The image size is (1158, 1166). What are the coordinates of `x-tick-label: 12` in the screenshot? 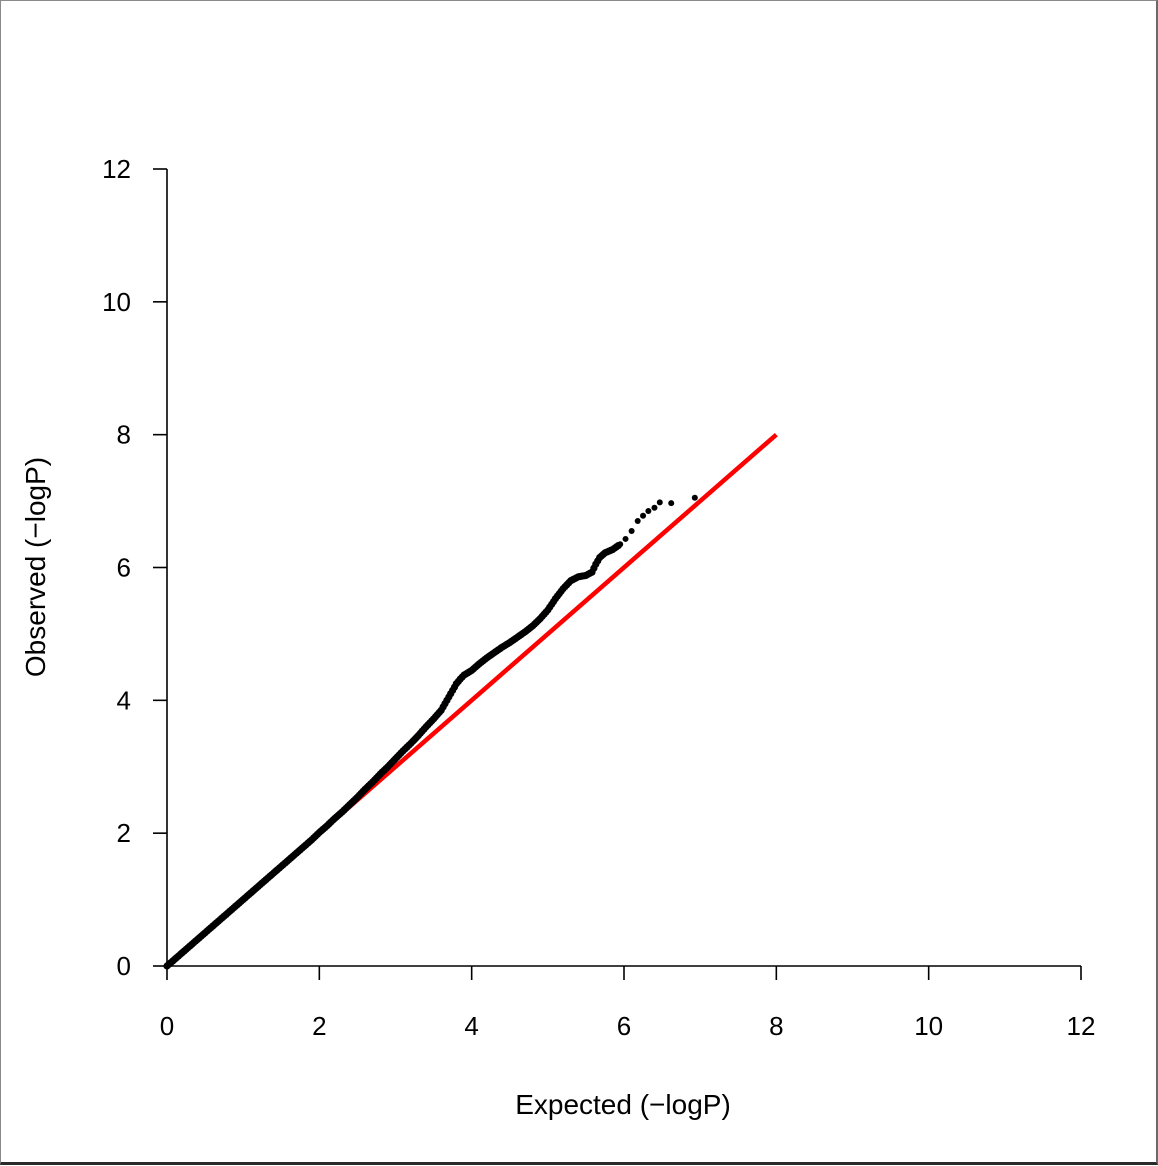 It's located at (1081, 1026).